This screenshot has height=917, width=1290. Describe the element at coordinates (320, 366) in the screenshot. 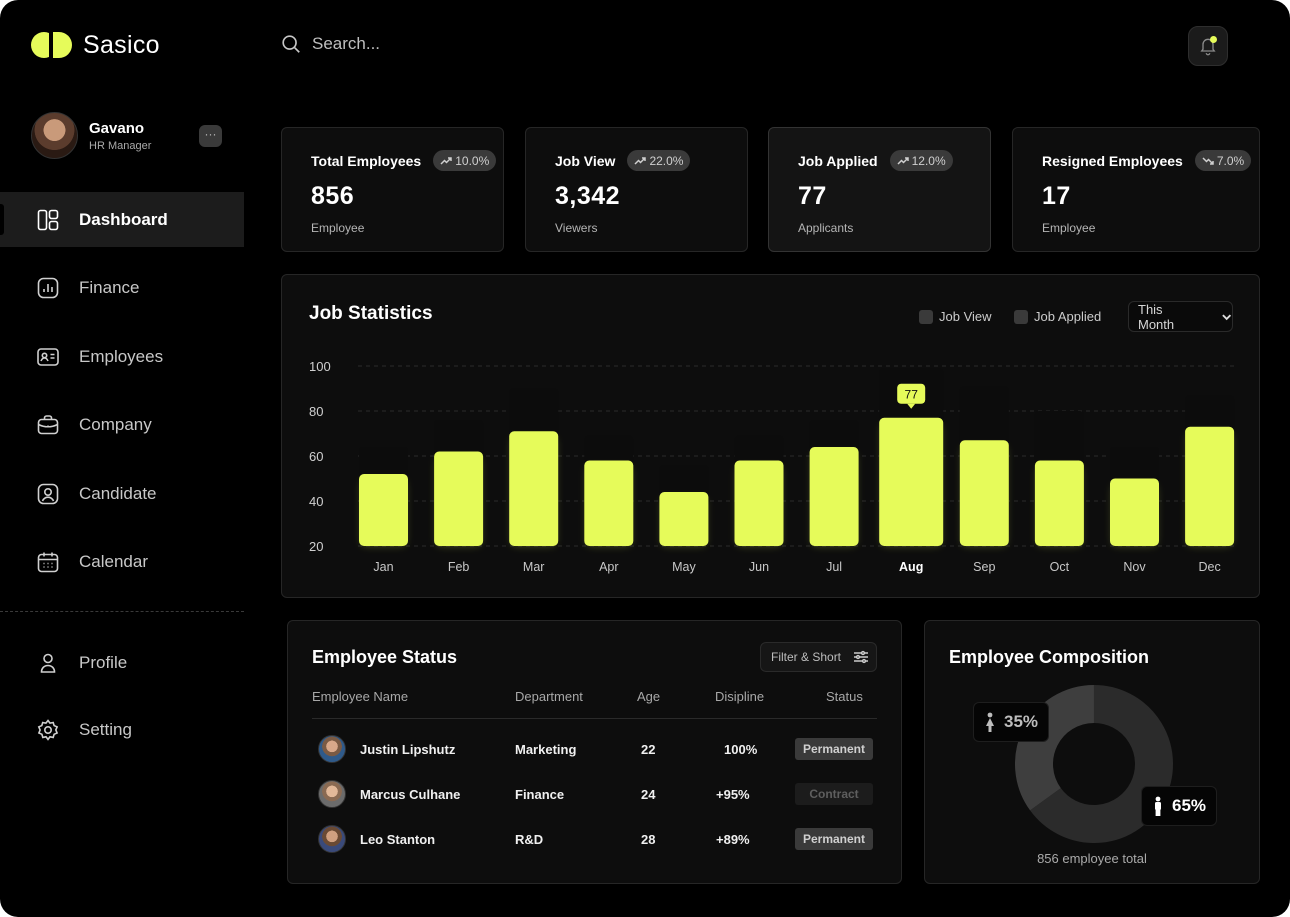

I see `y-tick-label: 100` at that location.